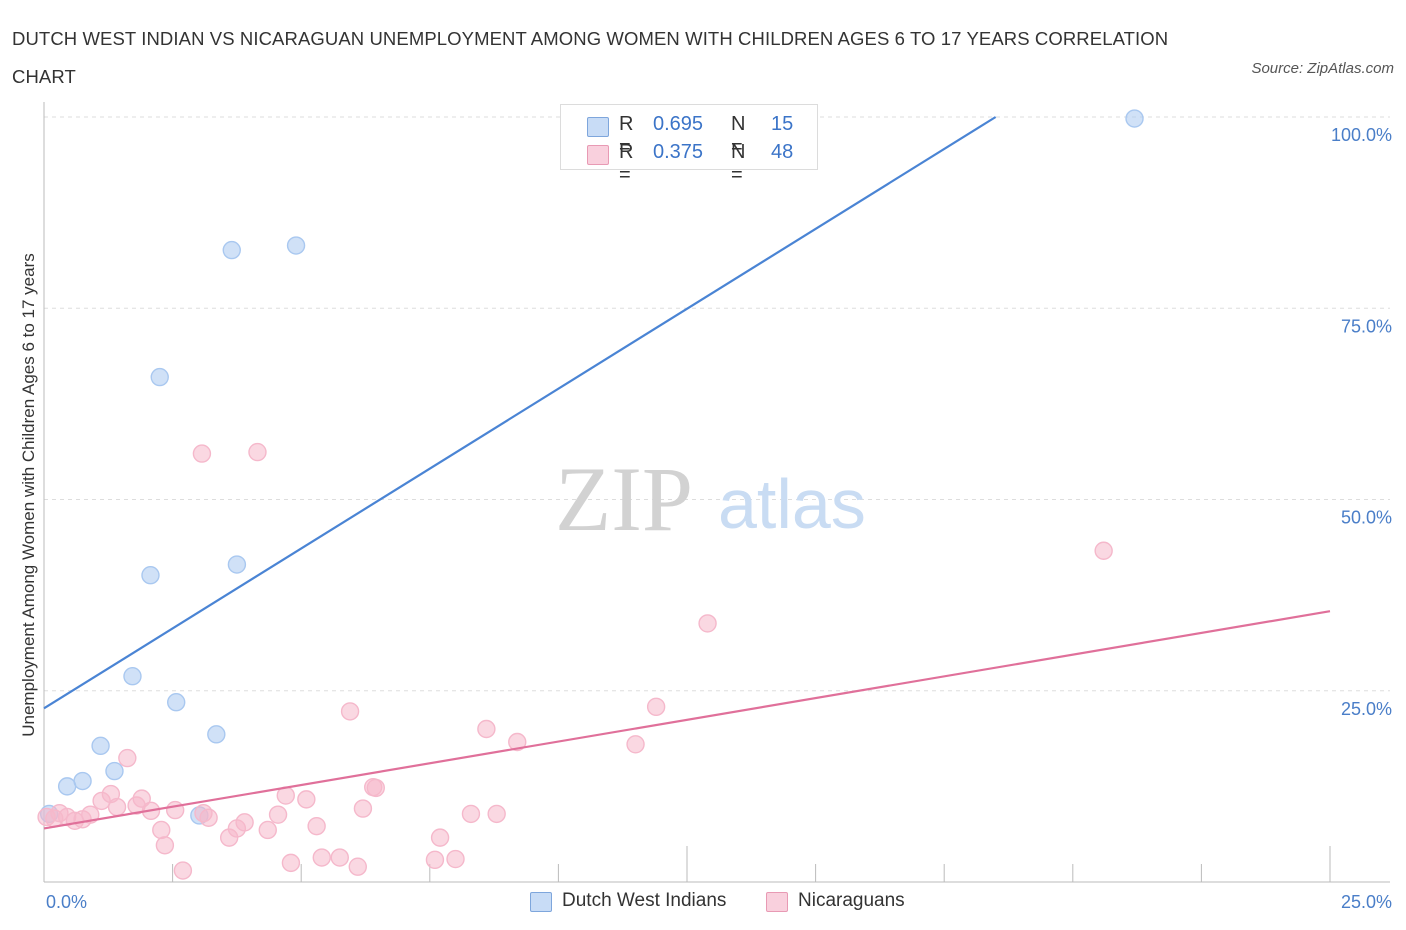 This screenshot has height=930, width=1406. What do you see at coordinates (598, 155) in the screenshot?
I see `legend-swatch-nicaraguans` at bounding box center [598, 155].